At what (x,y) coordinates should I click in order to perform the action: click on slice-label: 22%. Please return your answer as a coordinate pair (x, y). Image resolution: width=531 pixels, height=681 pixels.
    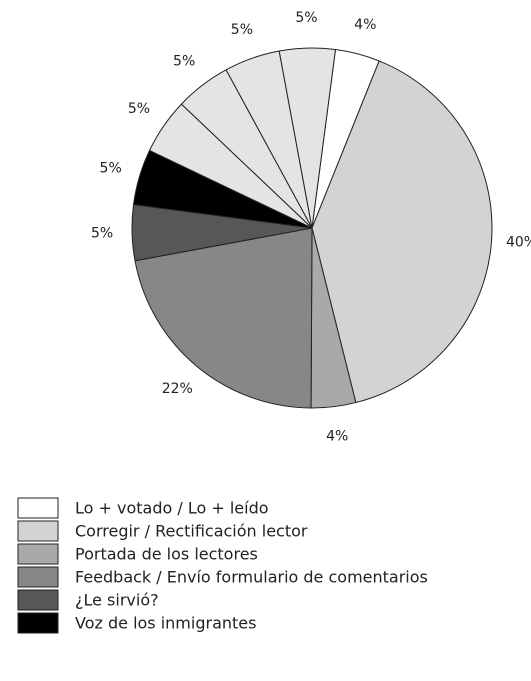
    Looking at the image, I should click on (177, 389).